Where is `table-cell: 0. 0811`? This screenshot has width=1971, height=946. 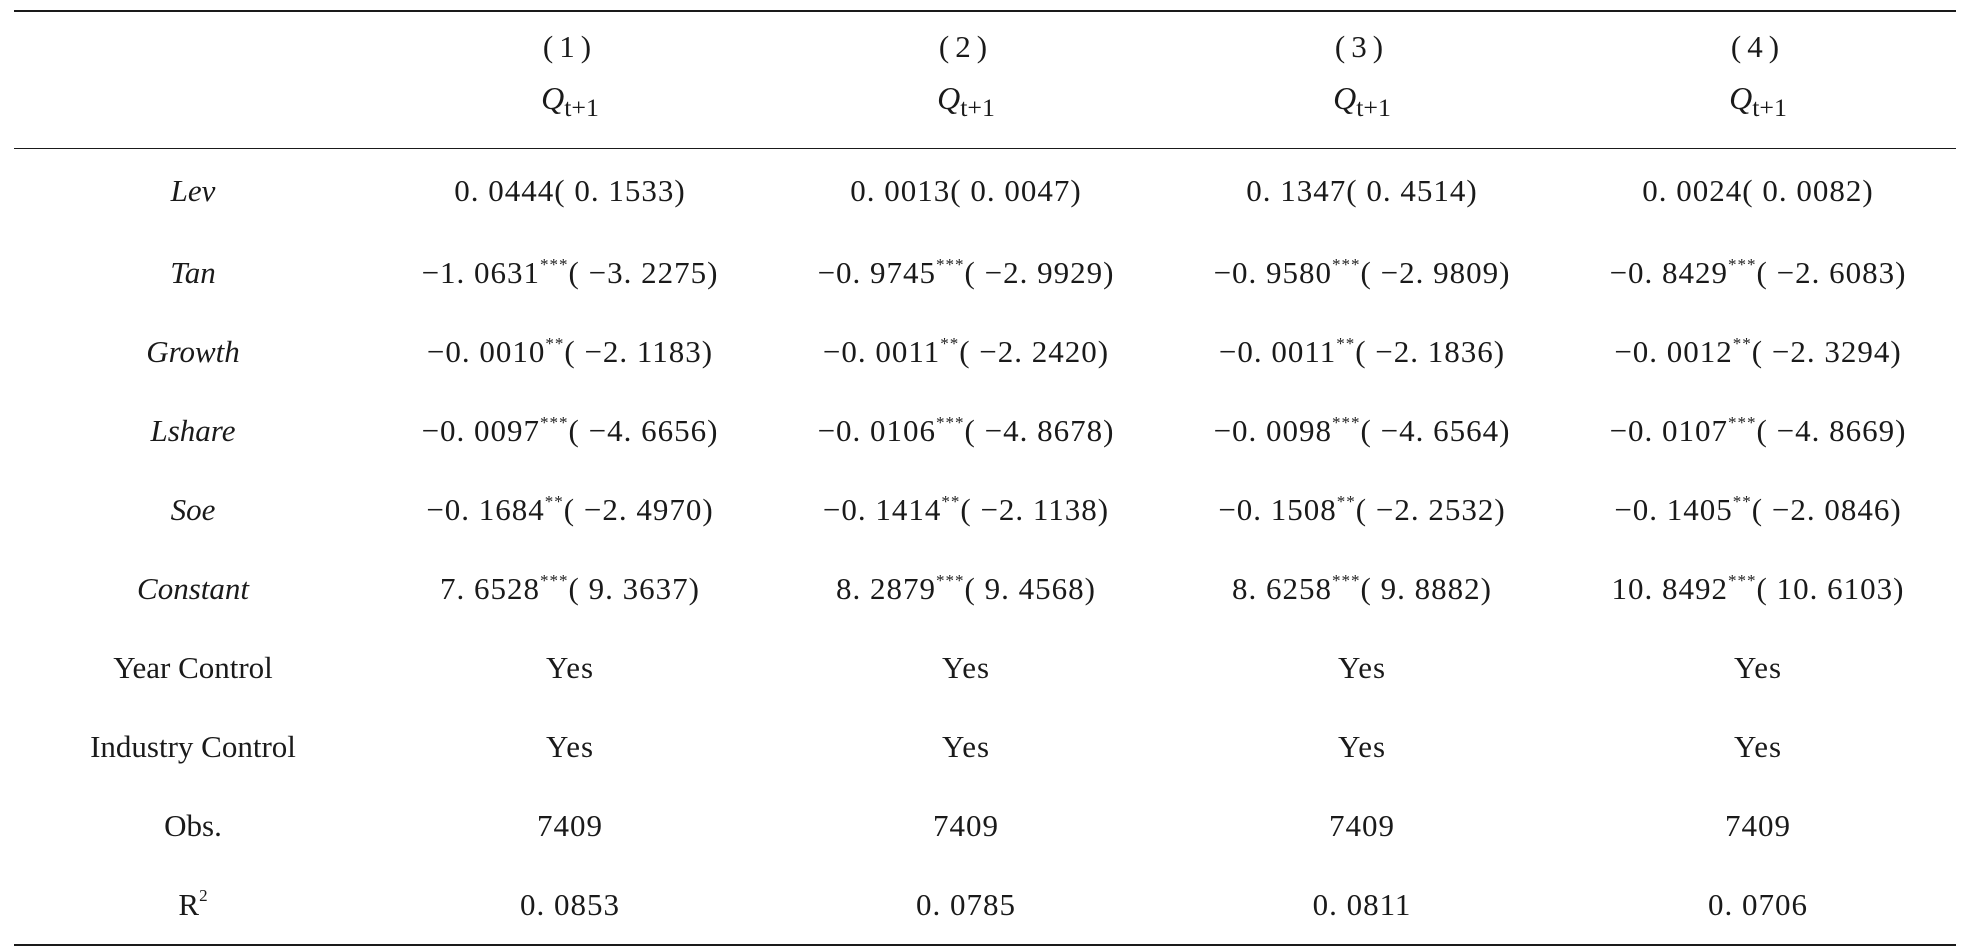
table-cell: 0. 0811 is located at coordinates (1362, 904).